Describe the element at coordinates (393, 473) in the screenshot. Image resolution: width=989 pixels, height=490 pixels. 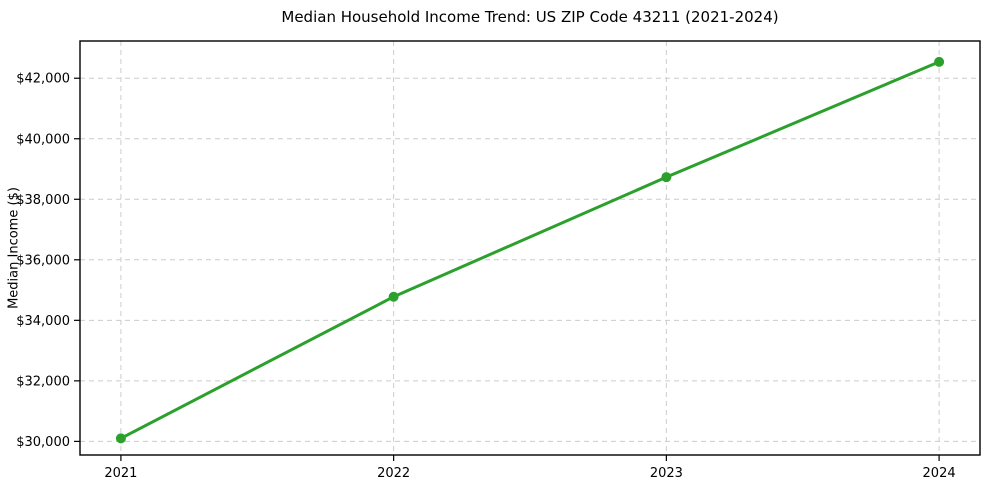
I see `x-tick-label: 2022` at that location.